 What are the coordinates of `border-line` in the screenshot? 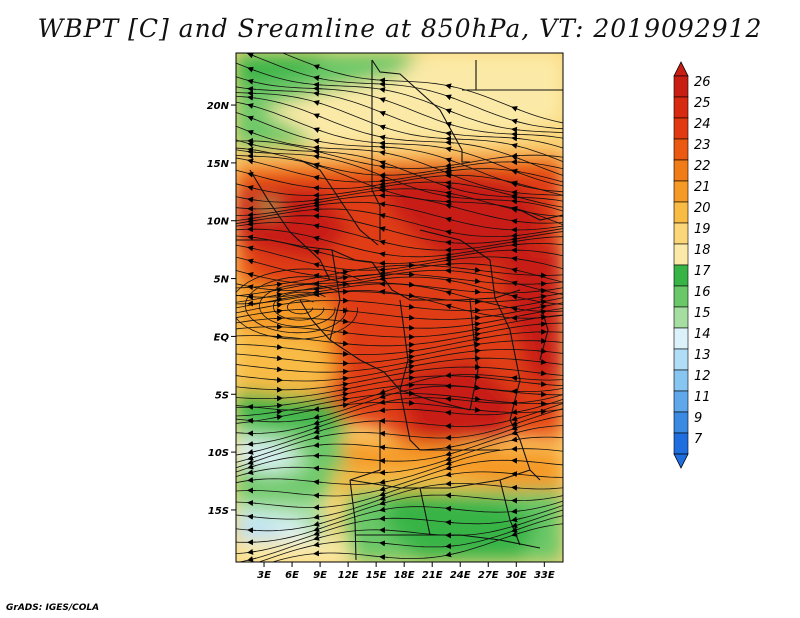 It's located at (315, 320).